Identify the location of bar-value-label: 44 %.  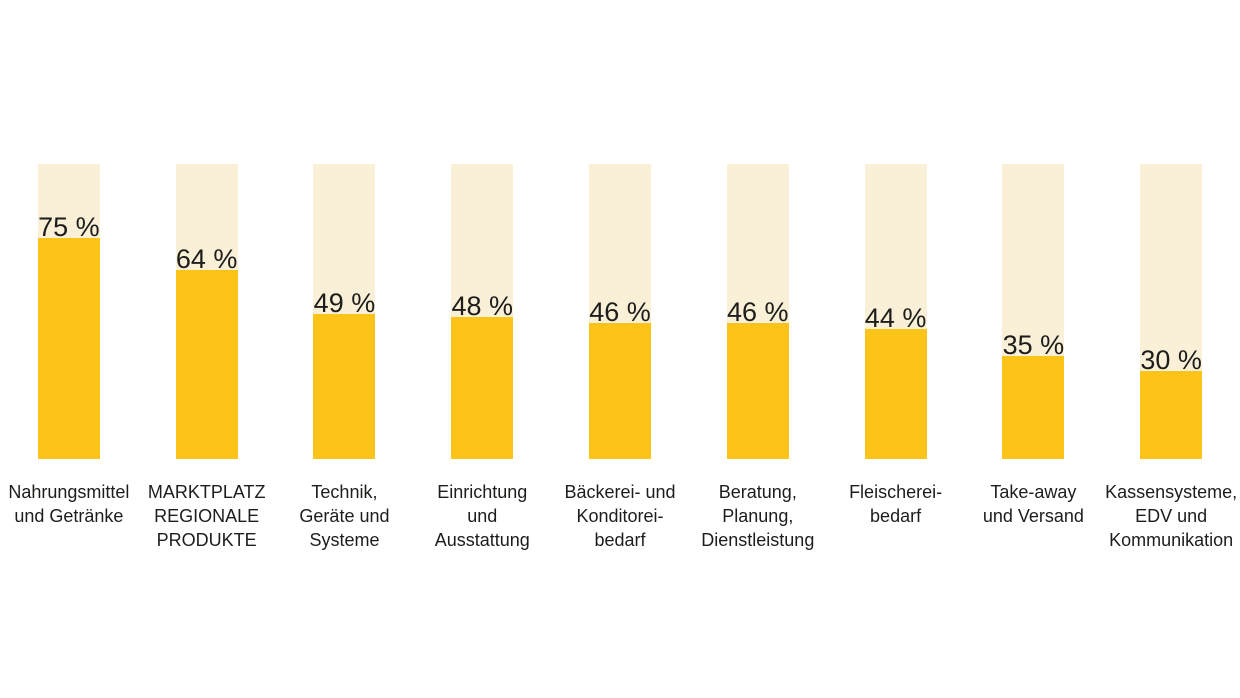
(895, 318).